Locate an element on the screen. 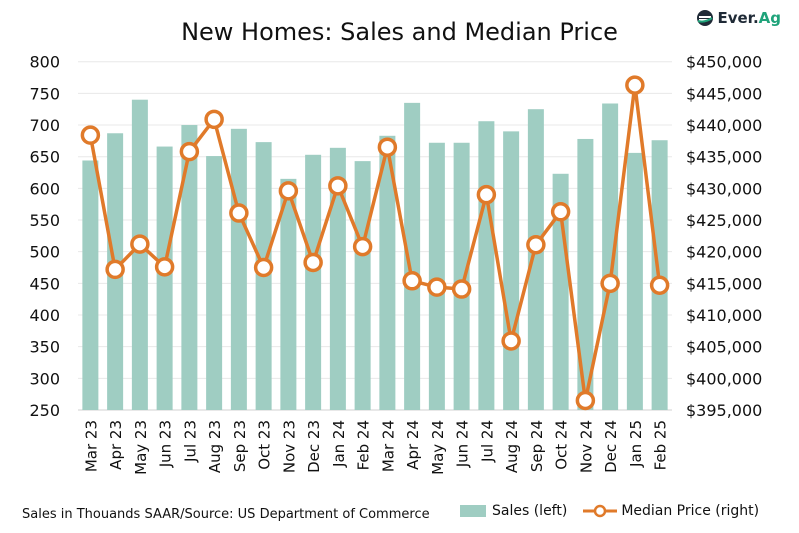 The height and width of the screenshot is (533, 799). left-tick-label: 600 is located at coordinates (44, 188).